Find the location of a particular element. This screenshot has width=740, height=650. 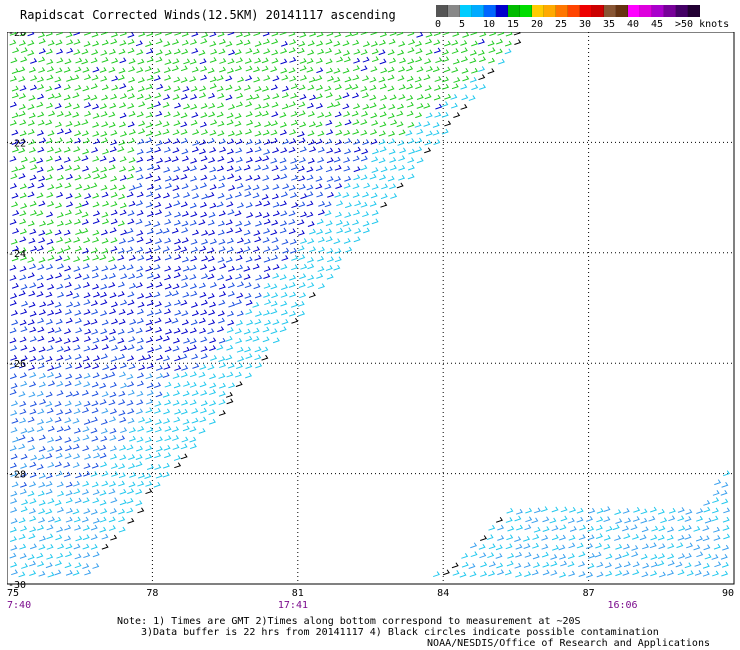

longitude-tick-label: 84 is located at coordinates (443, 593).